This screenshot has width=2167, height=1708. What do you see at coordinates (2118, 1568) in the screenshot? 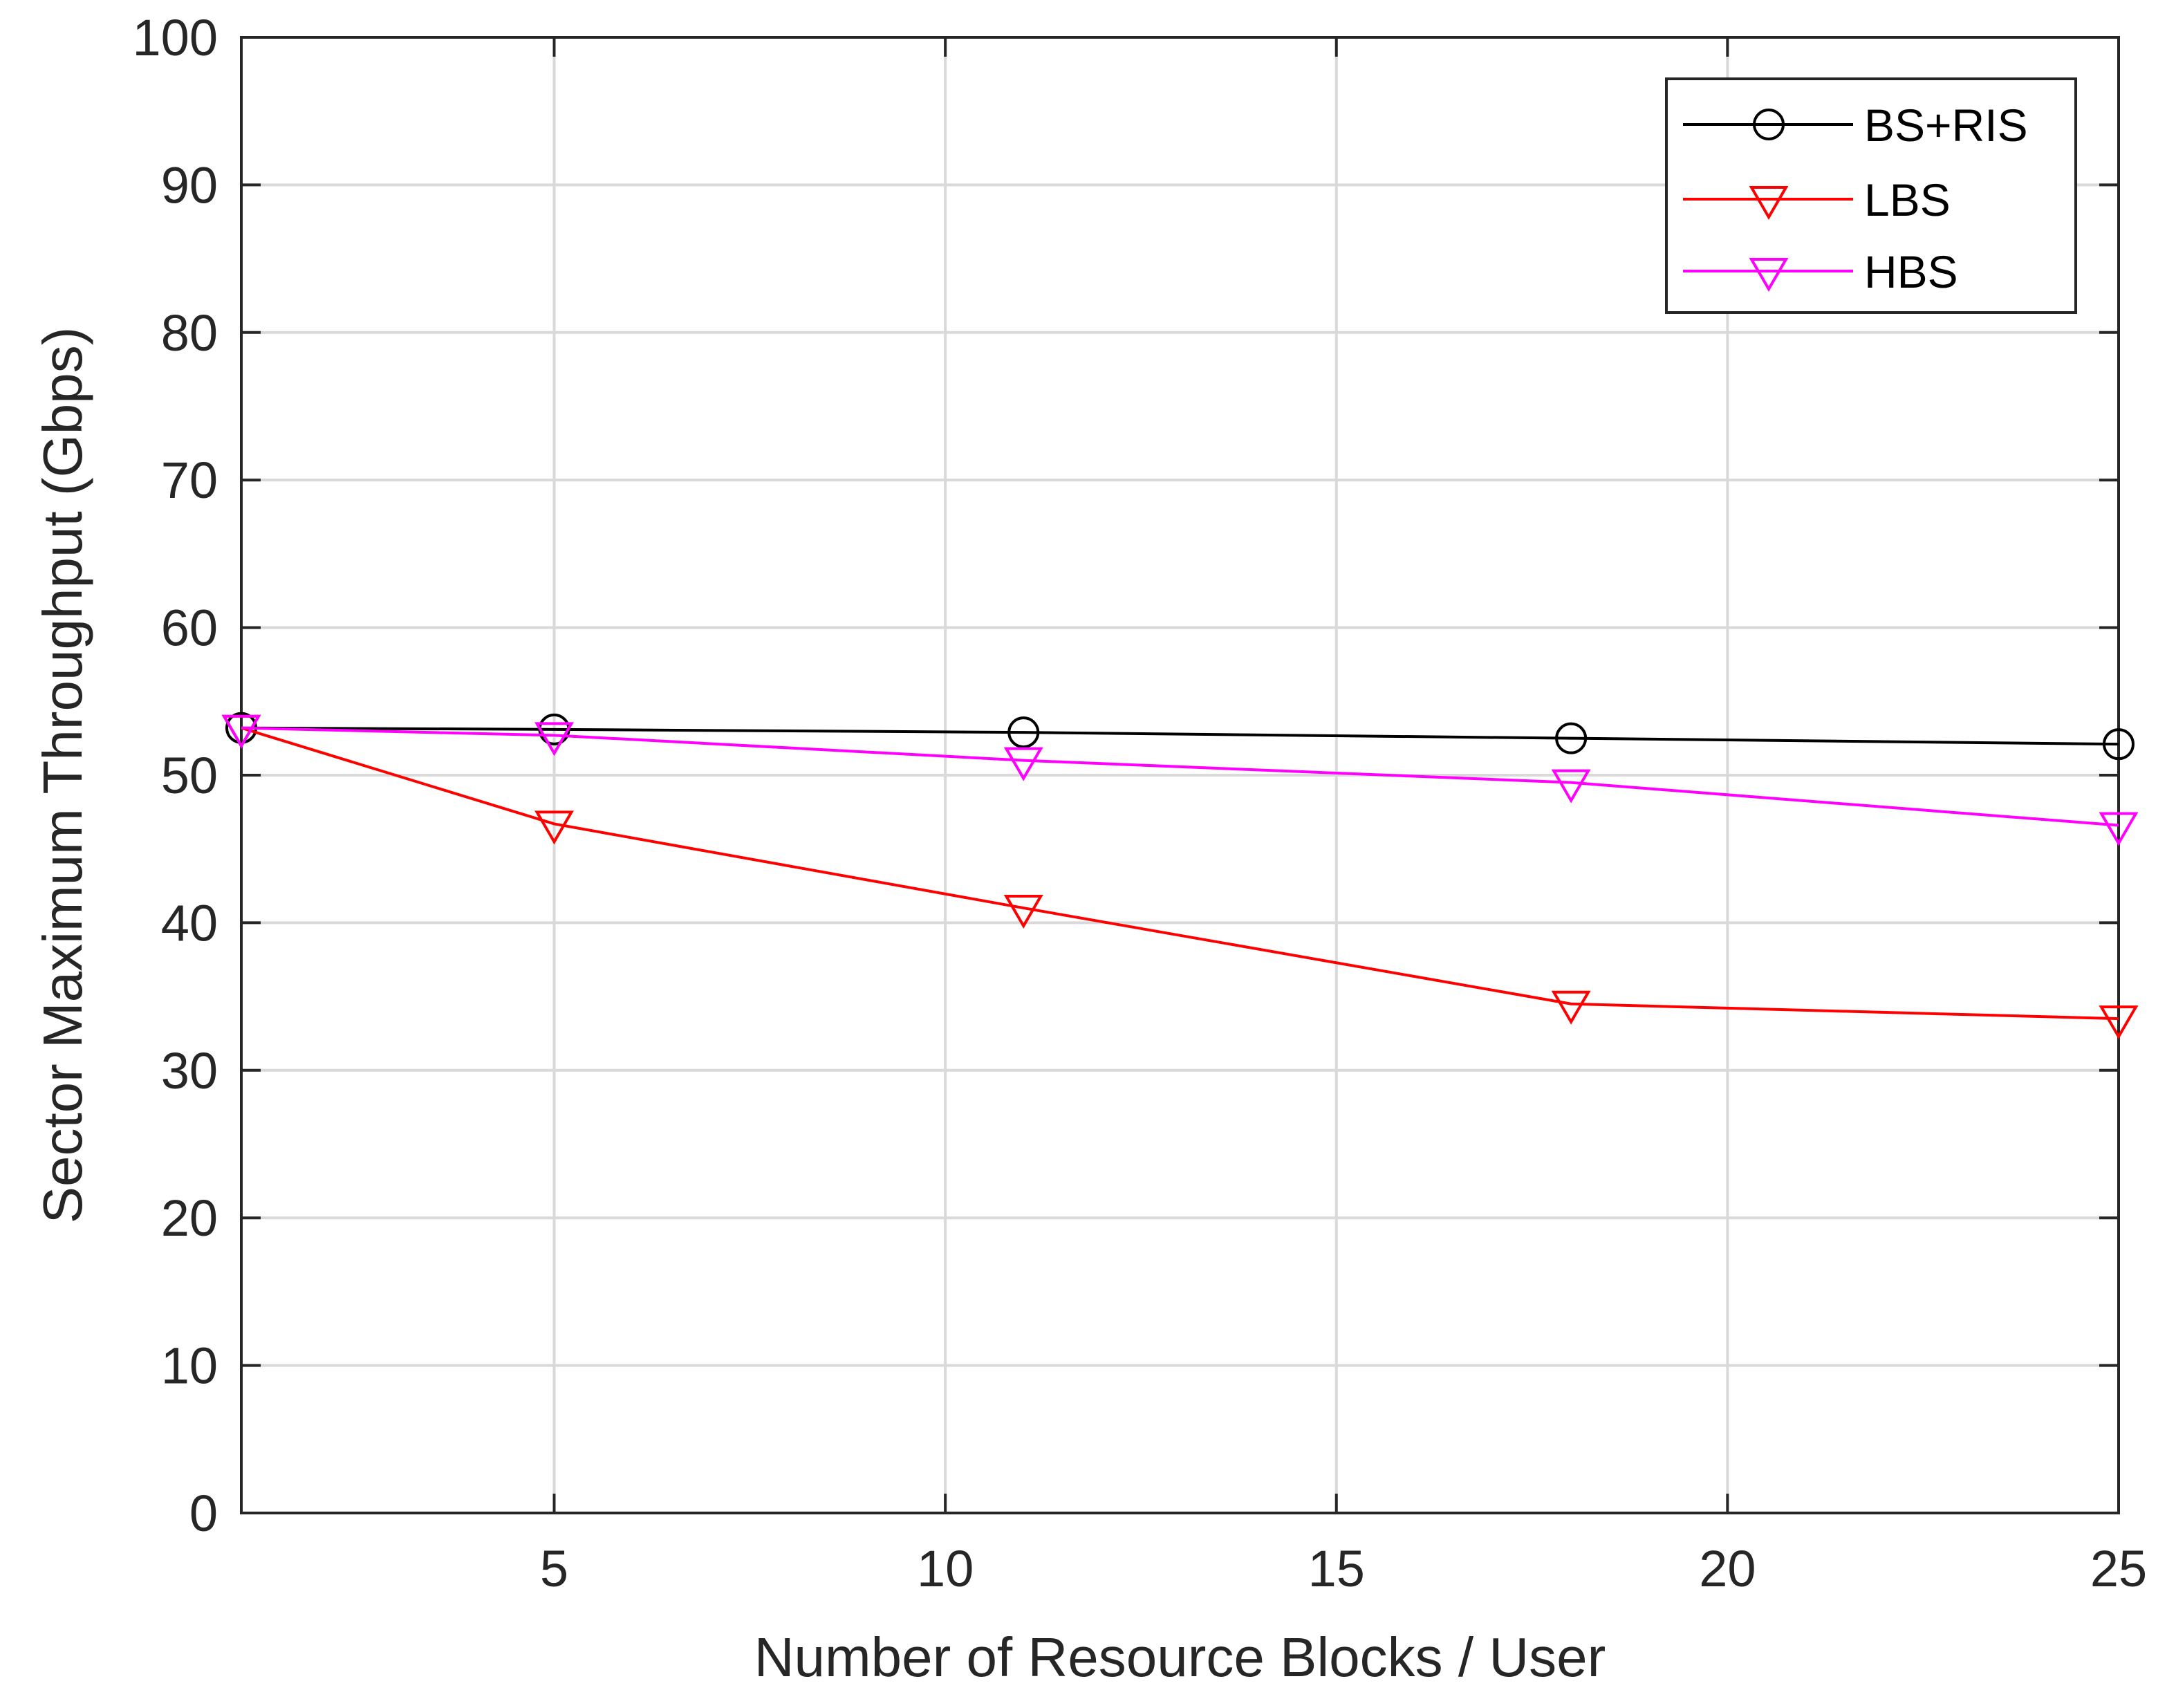
I see `x-tick-label: 25` at bounding box center [2118, 1568].